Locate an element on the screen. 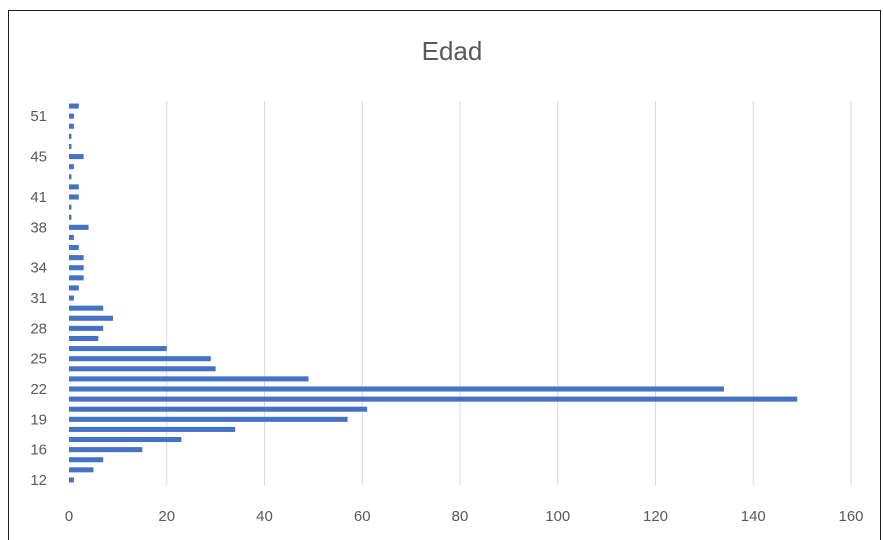 The image size is (883, 540). x-tick-label: 20 is located at coordinates (166, 516).